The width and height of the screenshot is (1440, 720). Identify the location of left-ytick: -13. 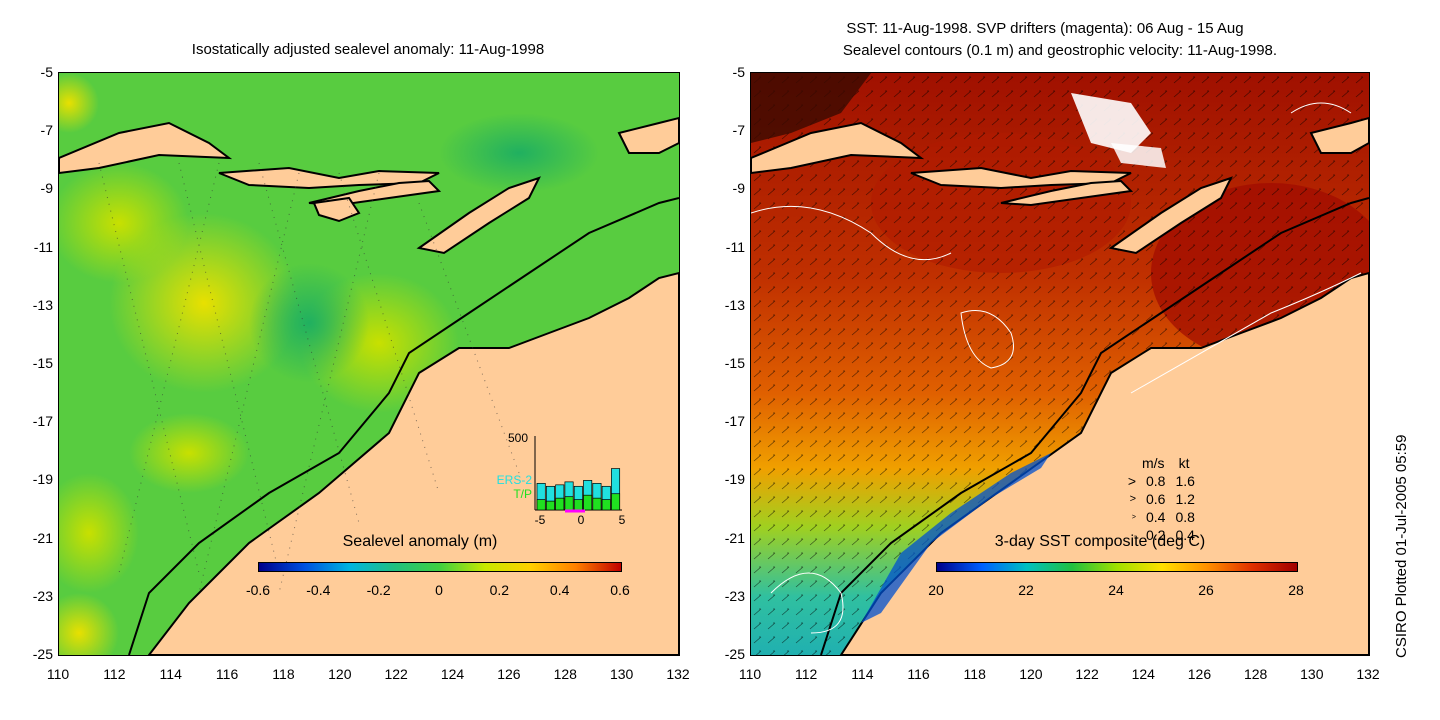
(42, 304).